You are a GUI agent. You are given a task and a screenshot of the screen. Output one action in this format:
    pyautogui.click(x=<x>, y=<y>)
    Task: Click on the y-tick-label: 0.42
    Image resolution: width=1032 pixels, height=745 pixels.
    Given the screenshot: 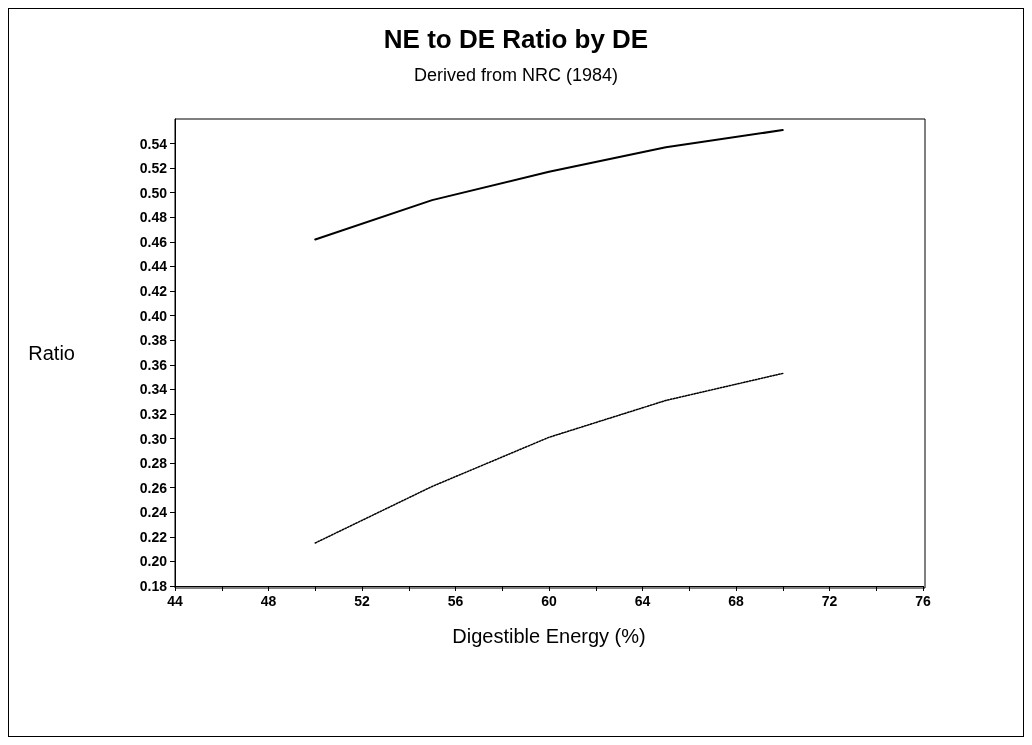 What is the action you would take?
    pyautogui.click(x=153, y=291)
    